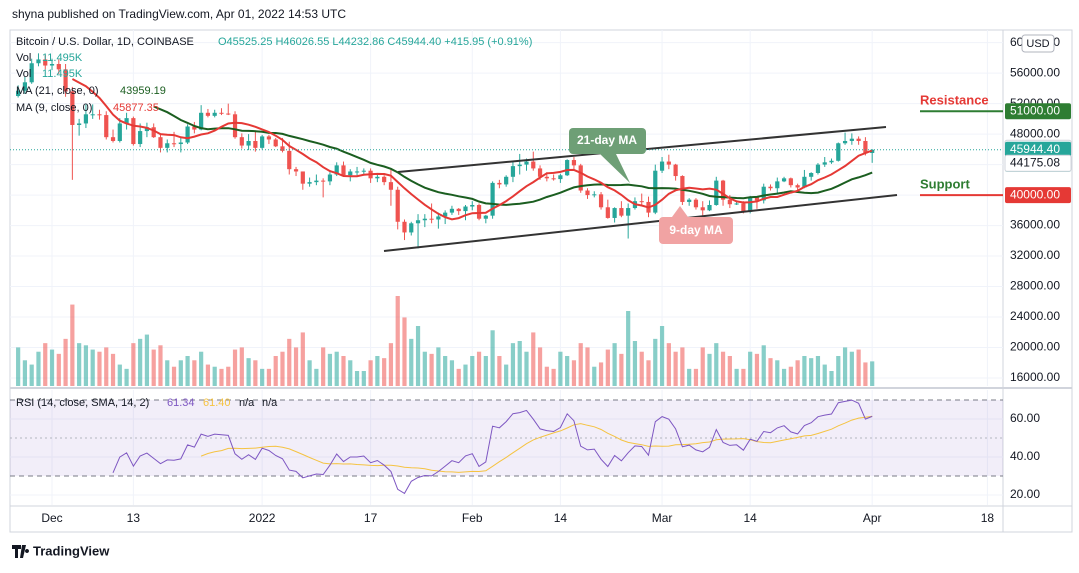  I want to click on callout-pointer, so click(615, 168).